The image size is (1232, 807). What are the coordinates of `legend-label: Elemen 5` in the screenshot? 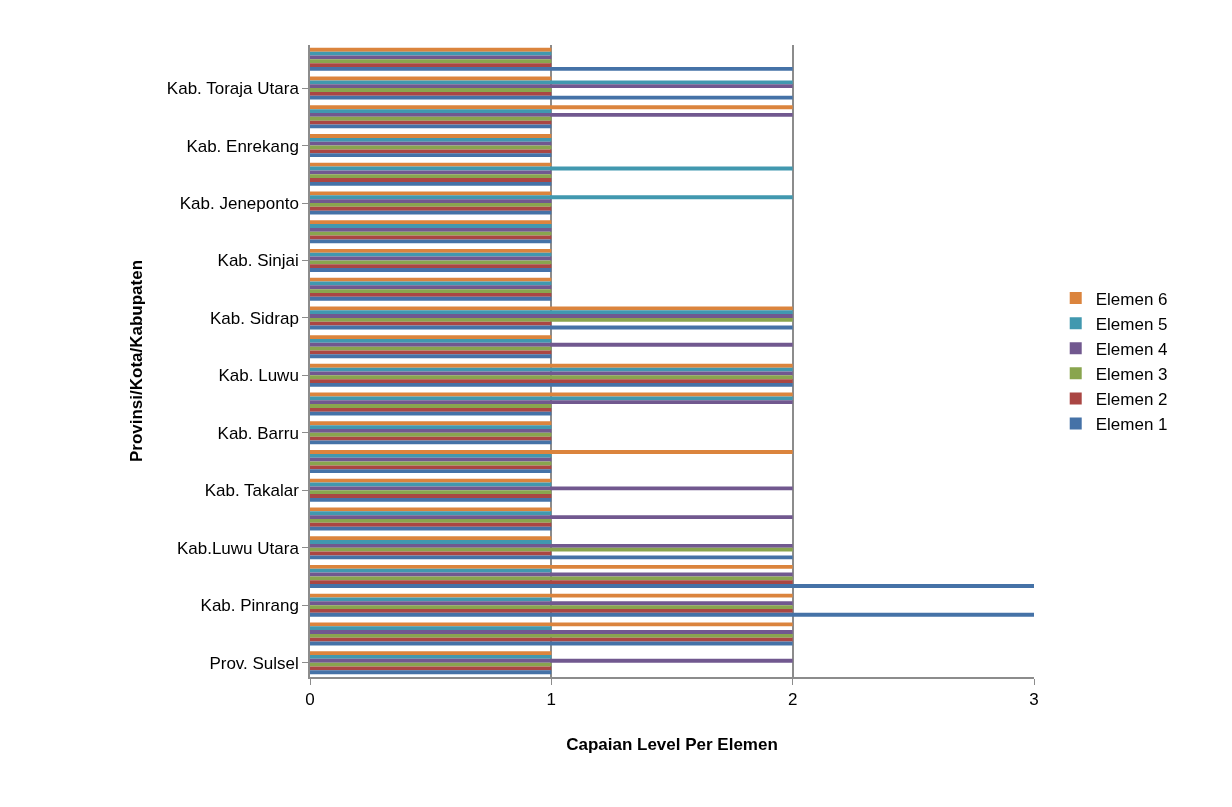 It's located at (1131, 324).